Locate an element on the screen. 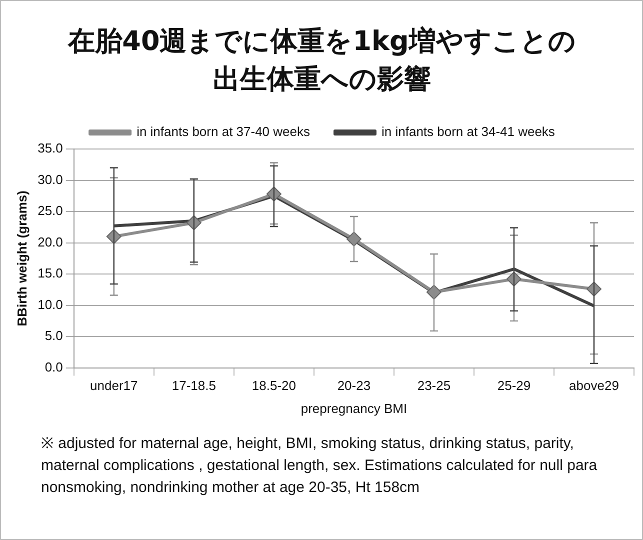  y-tick-label: 20.0 is located at coordinates (50, 242).